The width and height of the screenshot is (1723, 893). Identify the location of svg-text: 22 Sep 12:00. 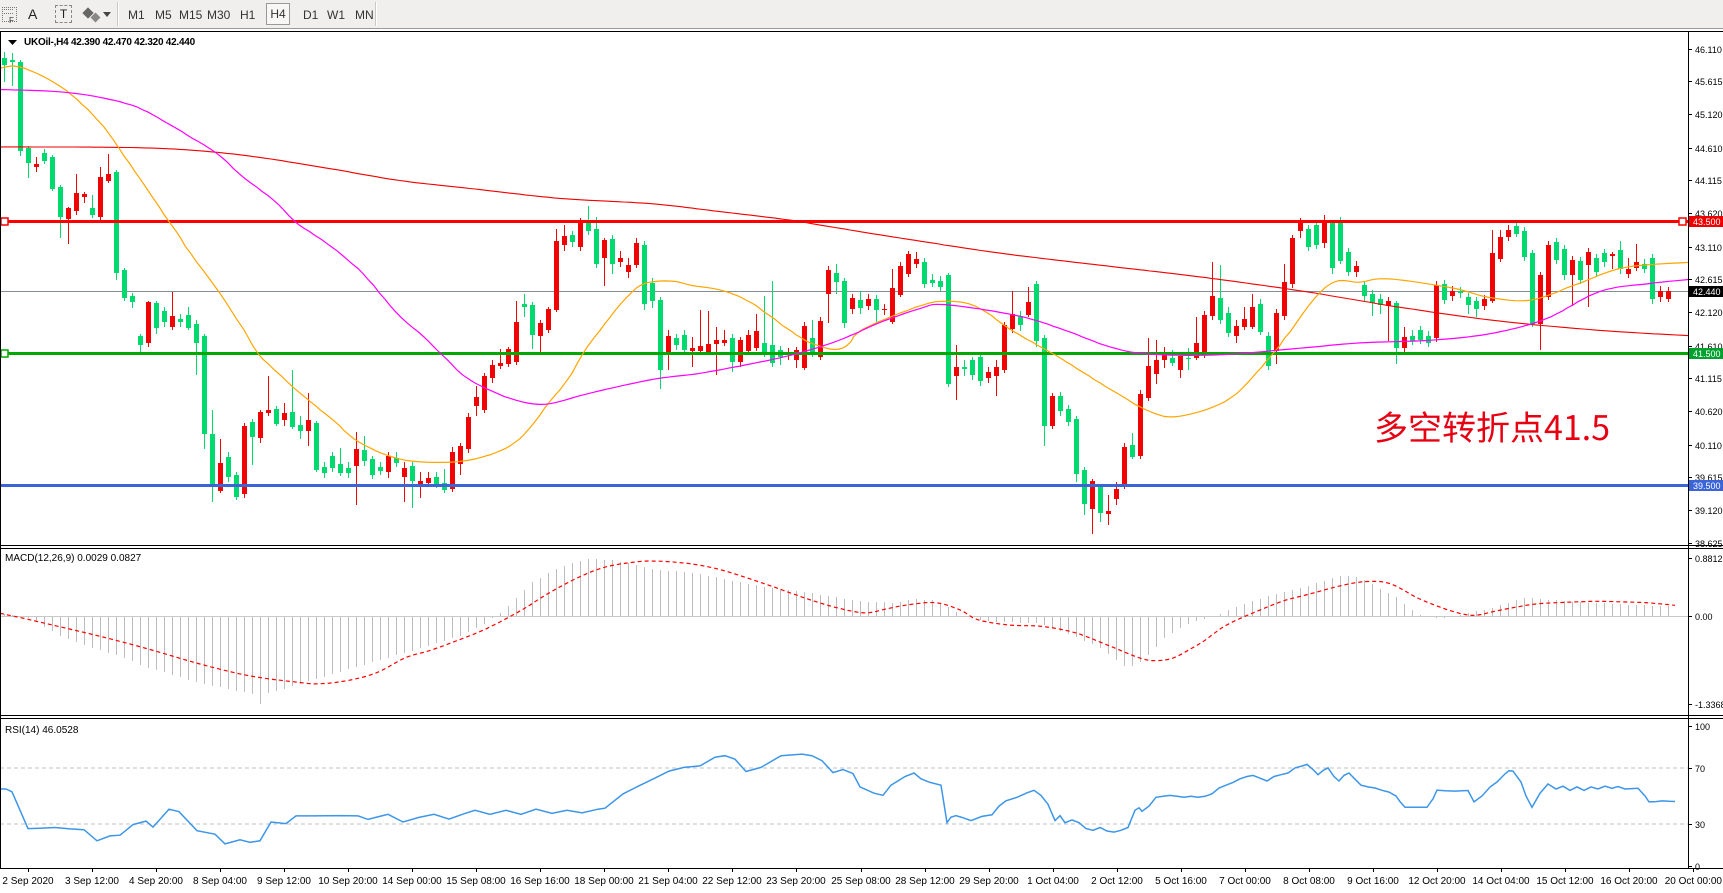
(732, 881).